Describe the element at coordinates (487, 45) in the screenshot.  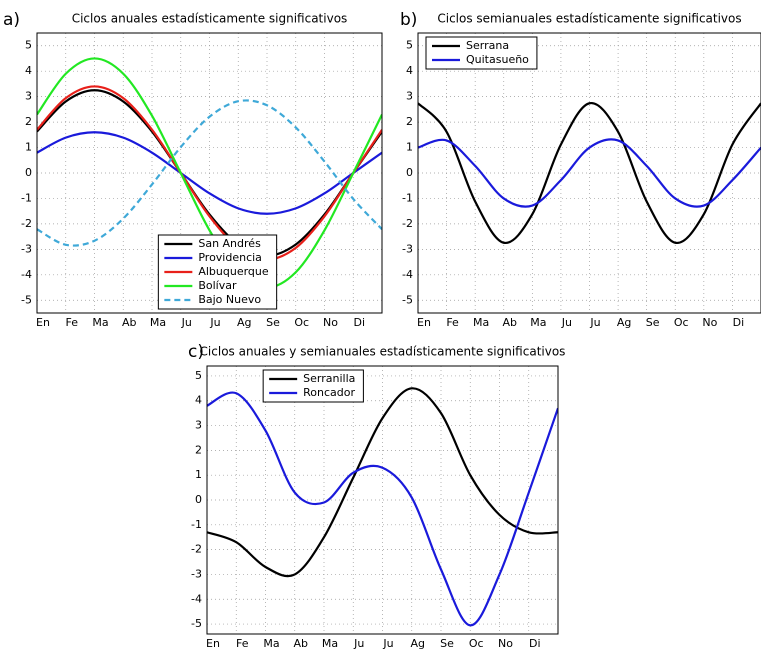
I see `legend-label: Serrana` at that location.